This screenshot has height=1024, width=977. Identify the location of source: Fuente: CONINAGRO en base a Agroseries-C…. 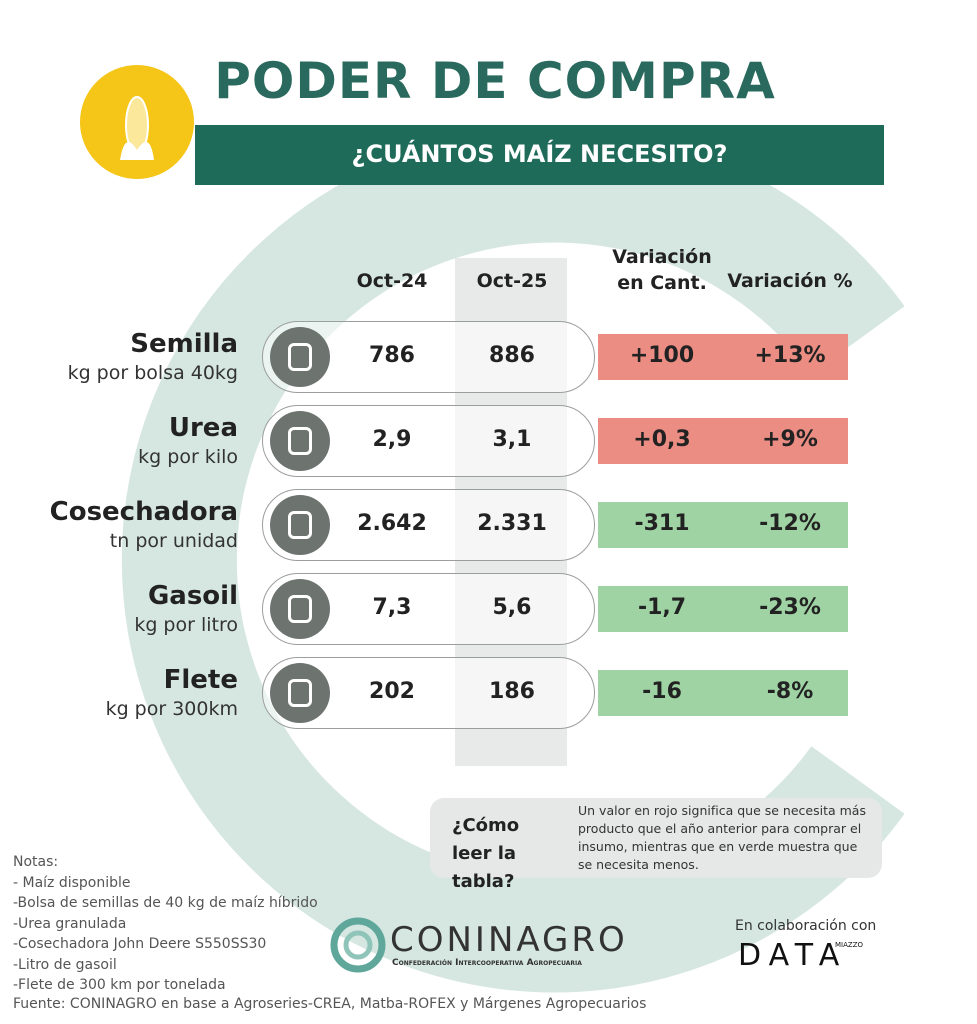
(330, 1004).